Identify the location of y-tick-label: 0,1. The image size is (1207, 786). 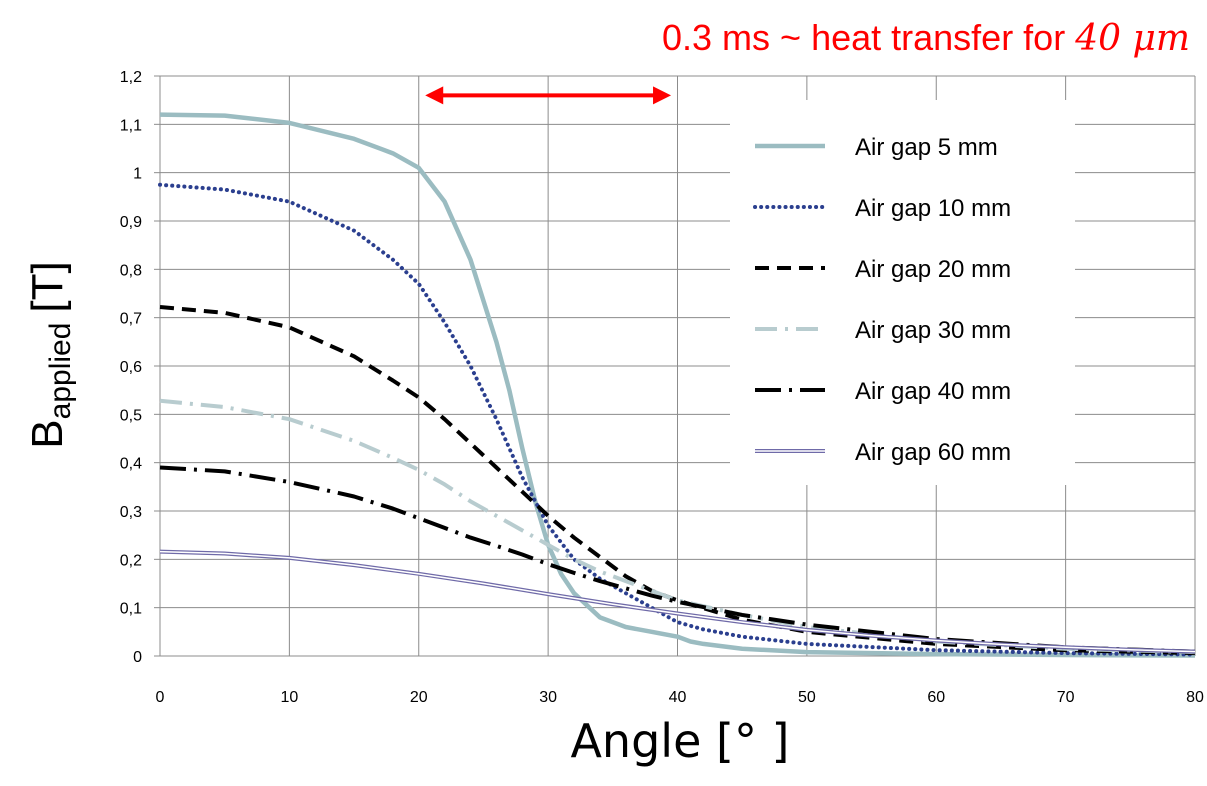
(131, 609).